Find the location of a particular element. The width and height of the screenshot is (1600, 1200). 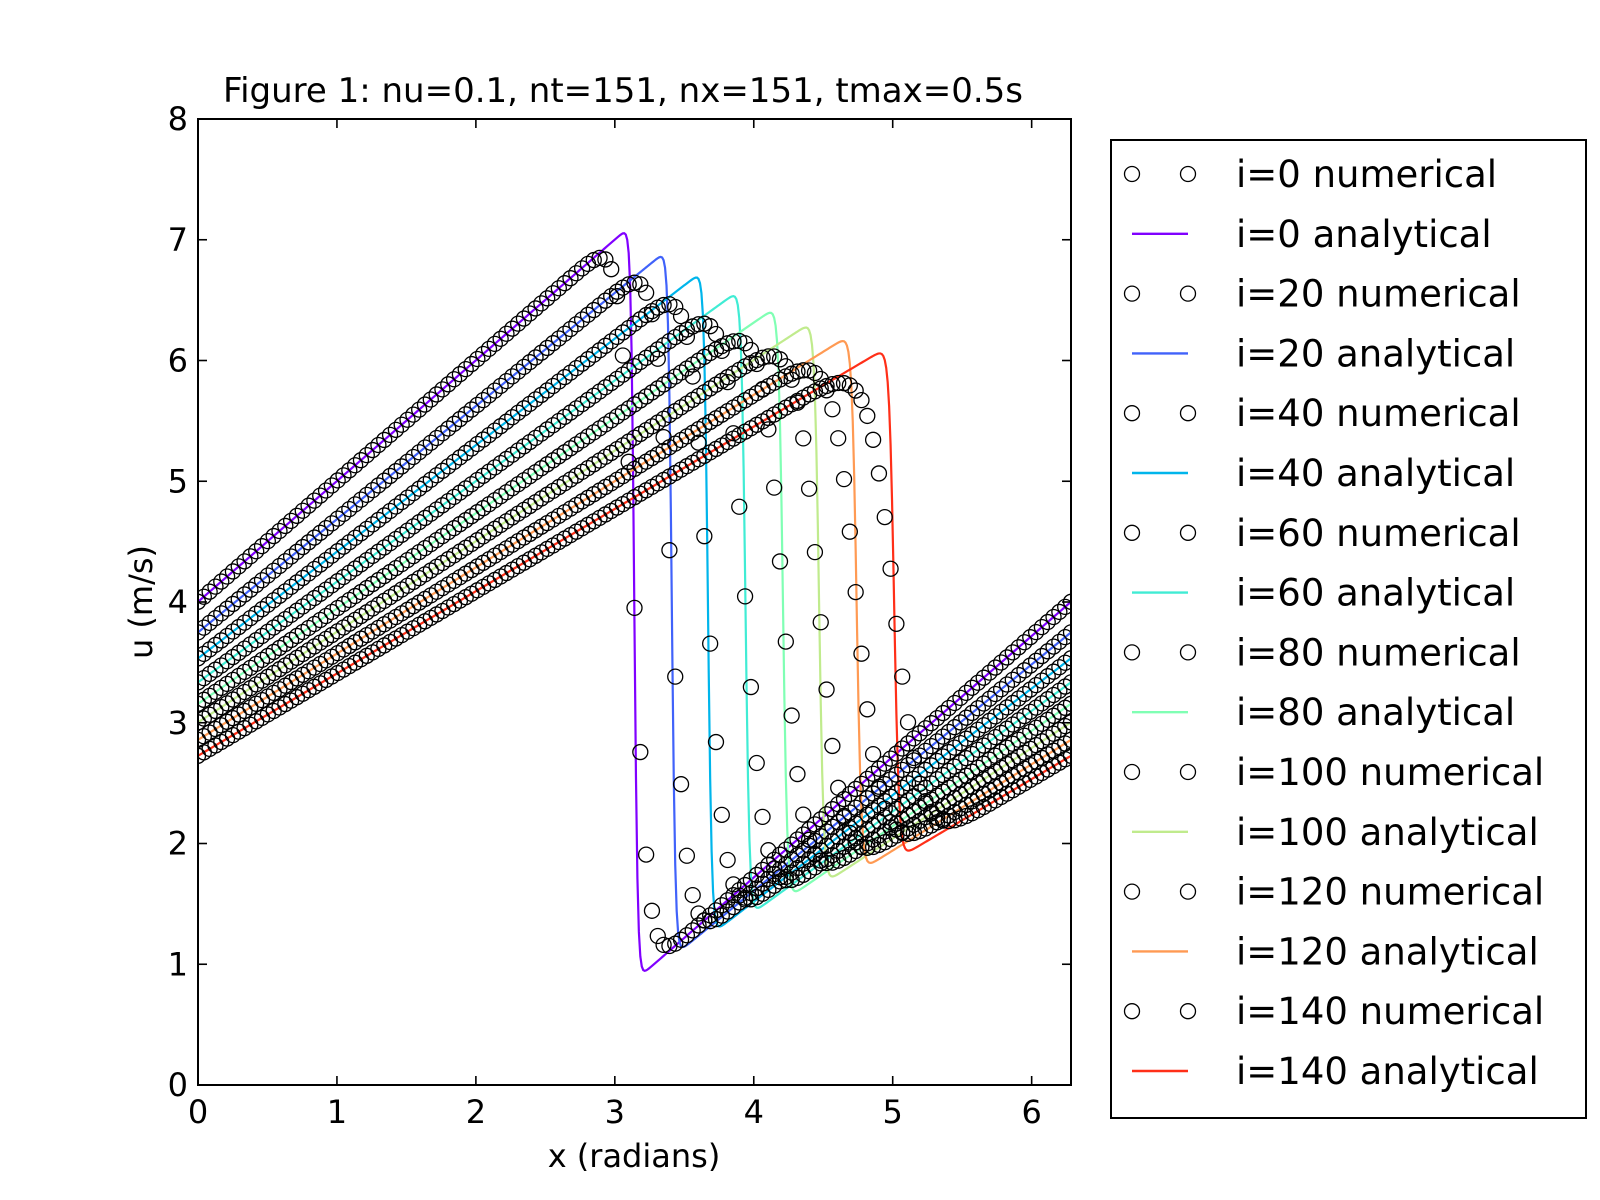

legend-label: i=80 analytical is located at coordinates (1375, 712).